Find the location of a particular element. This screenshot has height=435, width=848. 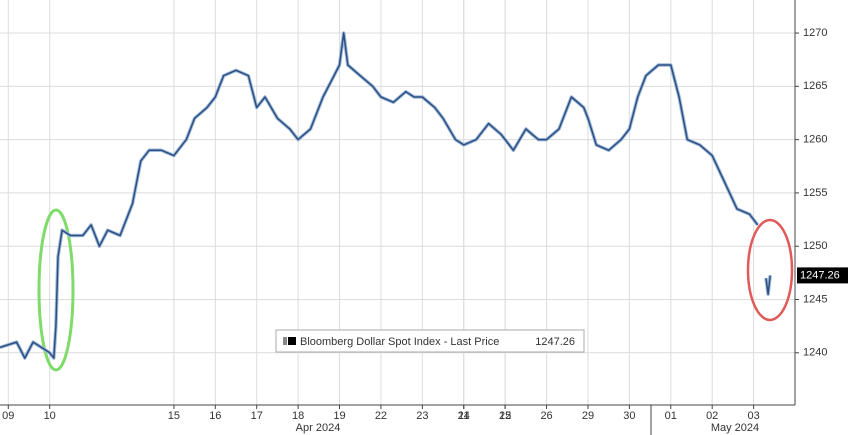

legend-box is located at coordinates (430, 341).